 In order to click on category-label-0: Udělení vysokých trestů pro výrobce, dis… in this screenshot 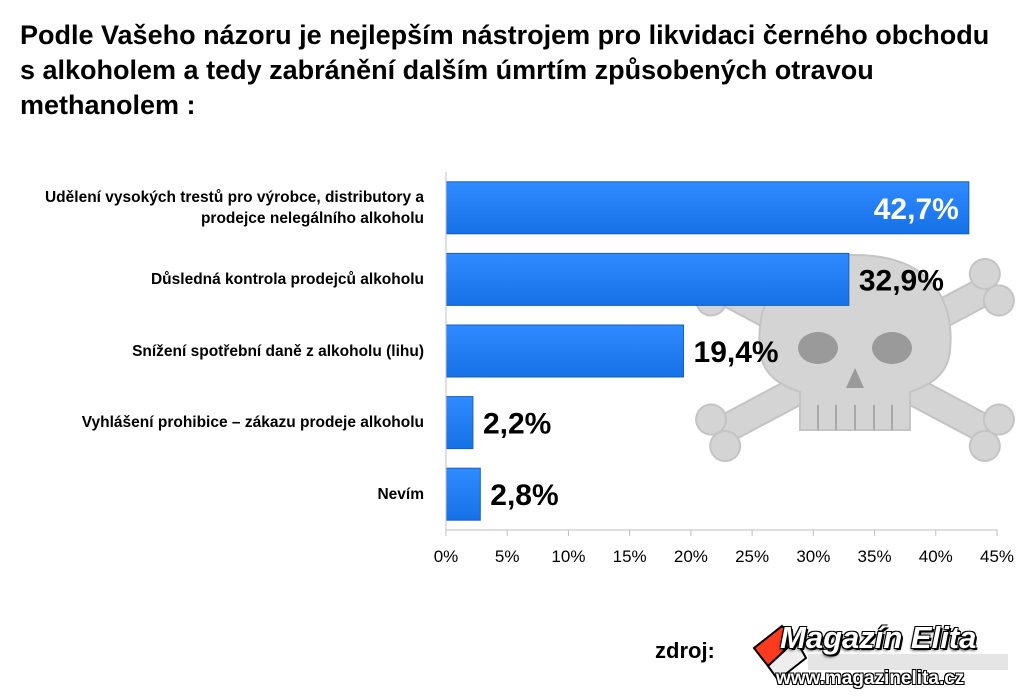, I will do `click(234, 207)`.